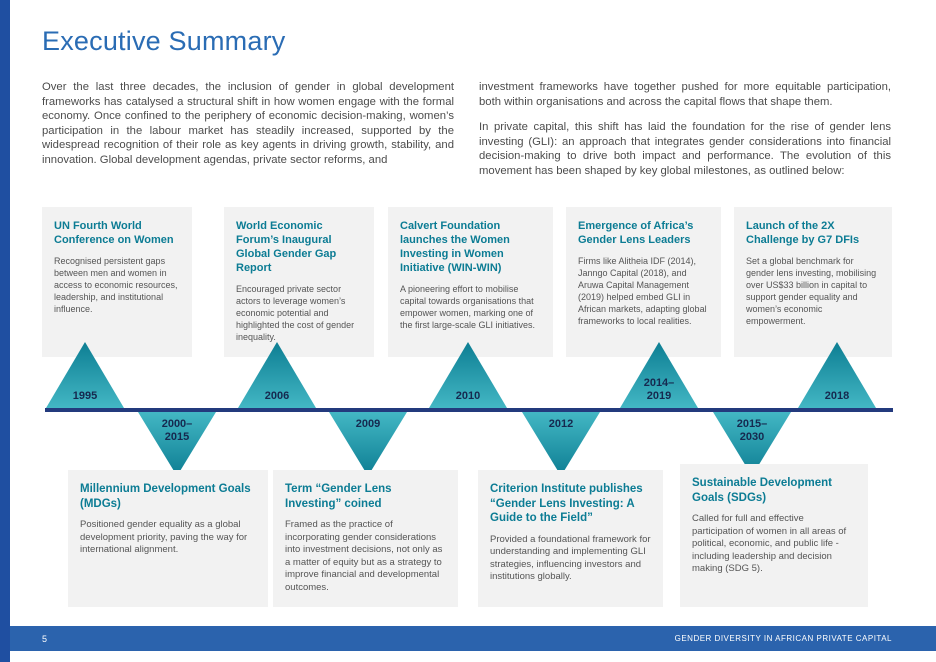 This screenshot has height=662, width=936. I want to click on timeline-axis, so click(469, 410).